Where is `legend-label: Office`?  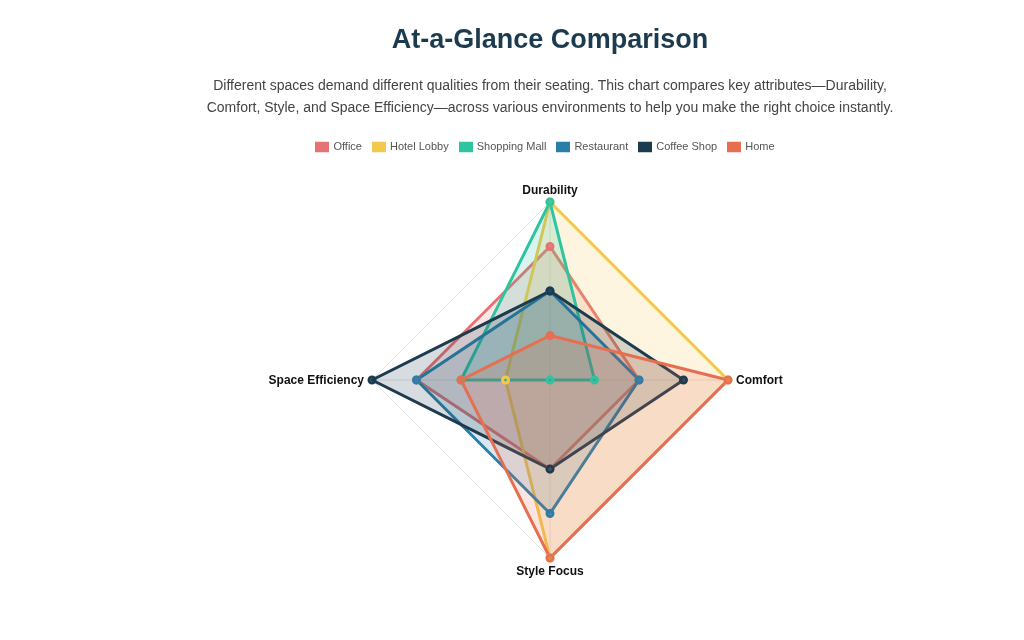 legend-label: Office is located at coordinates (347, 146).